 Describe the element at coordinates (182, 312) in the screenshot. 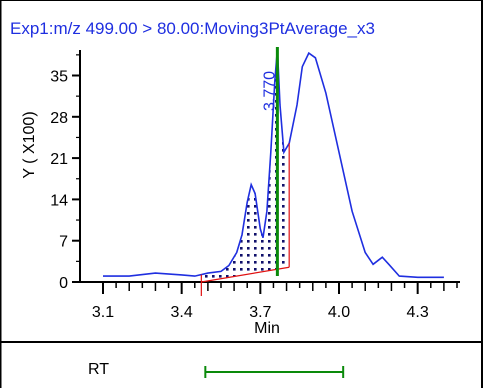

I see `x-tick-label: 3.4` at that location.